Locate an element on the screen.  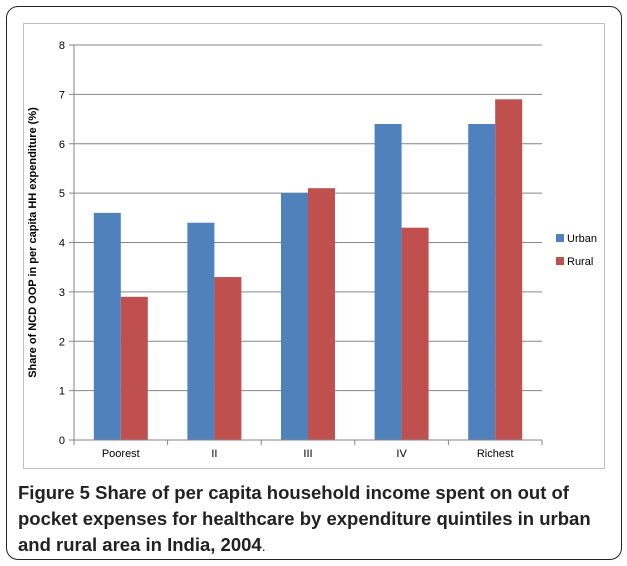
legend-label-urban: Urban is located at coordinates (582, 239).